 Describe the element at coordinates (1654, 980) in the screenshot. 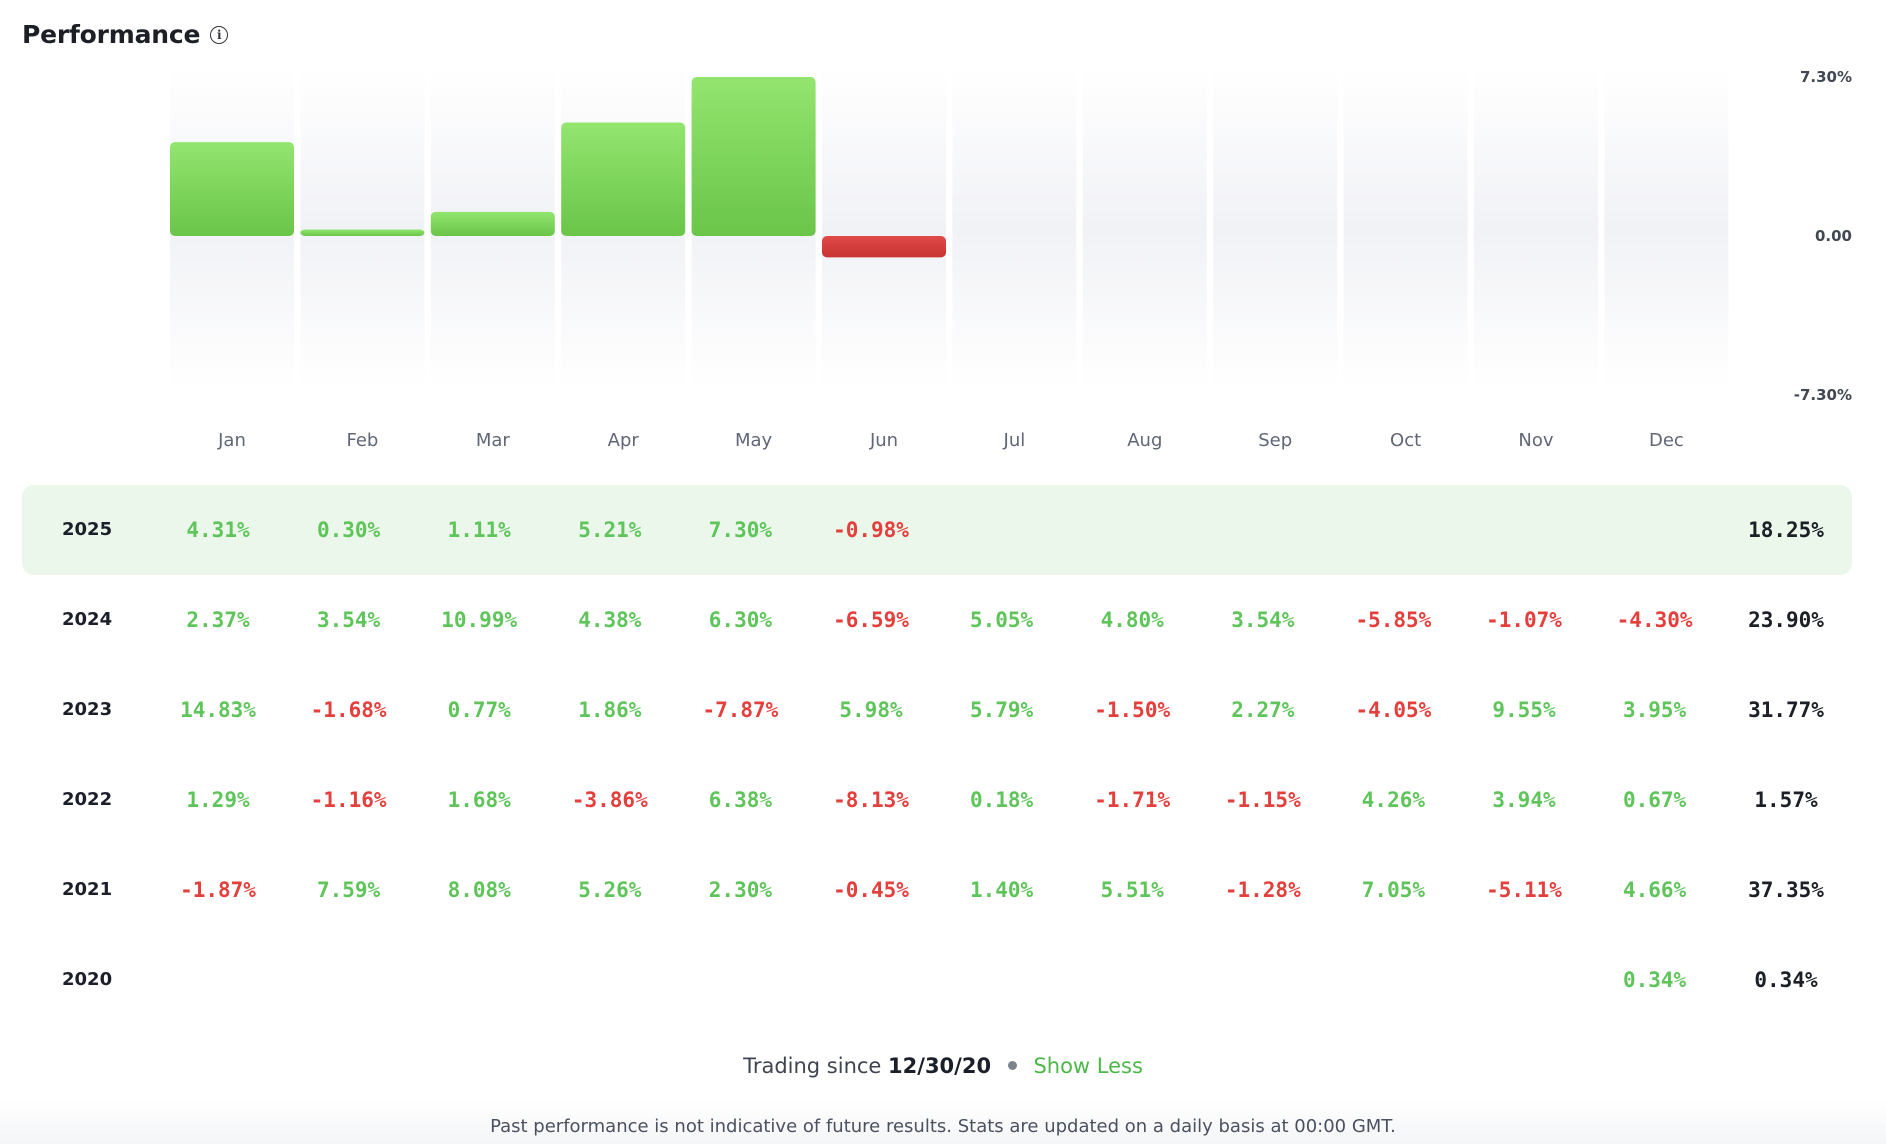

I see `month-return-cell: 0.34%` at that location.